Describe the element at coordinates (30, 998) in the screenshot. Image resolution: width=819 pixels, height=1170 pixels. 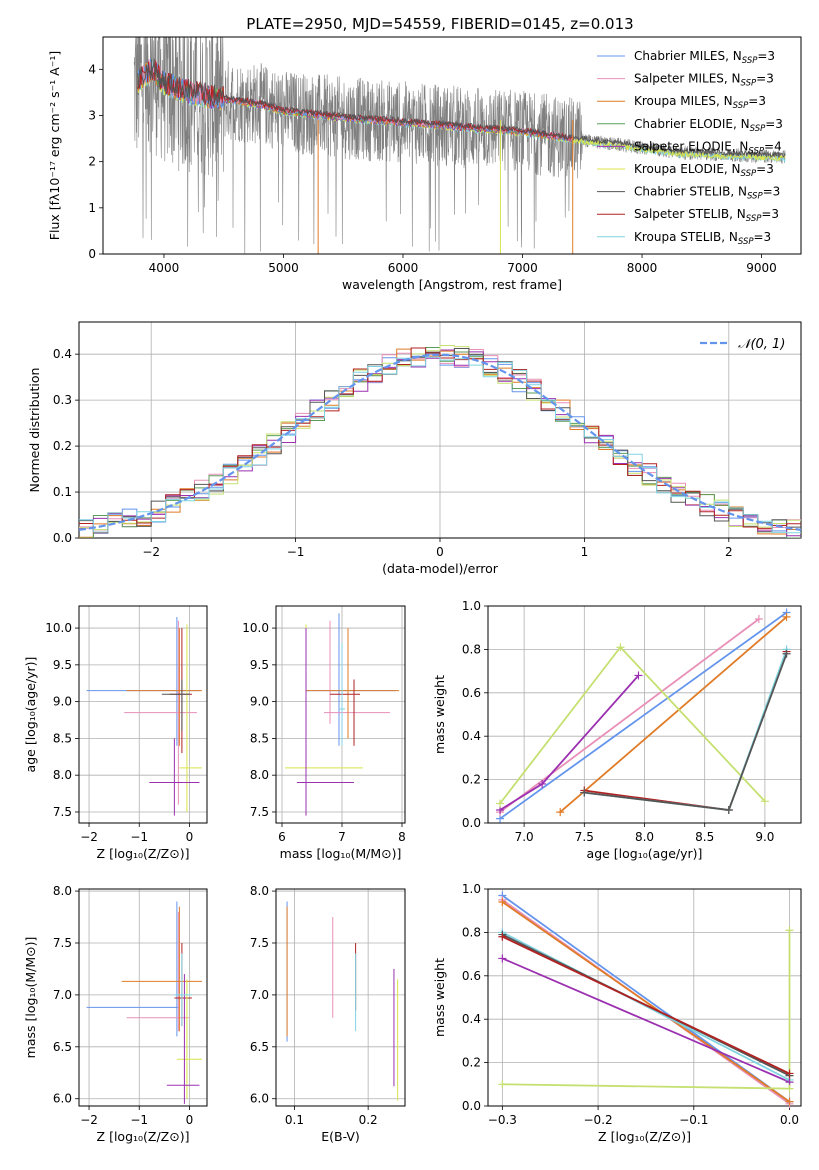
I see `y-axis-label: mass [log₁₀(M/M⊙)]` at that location.